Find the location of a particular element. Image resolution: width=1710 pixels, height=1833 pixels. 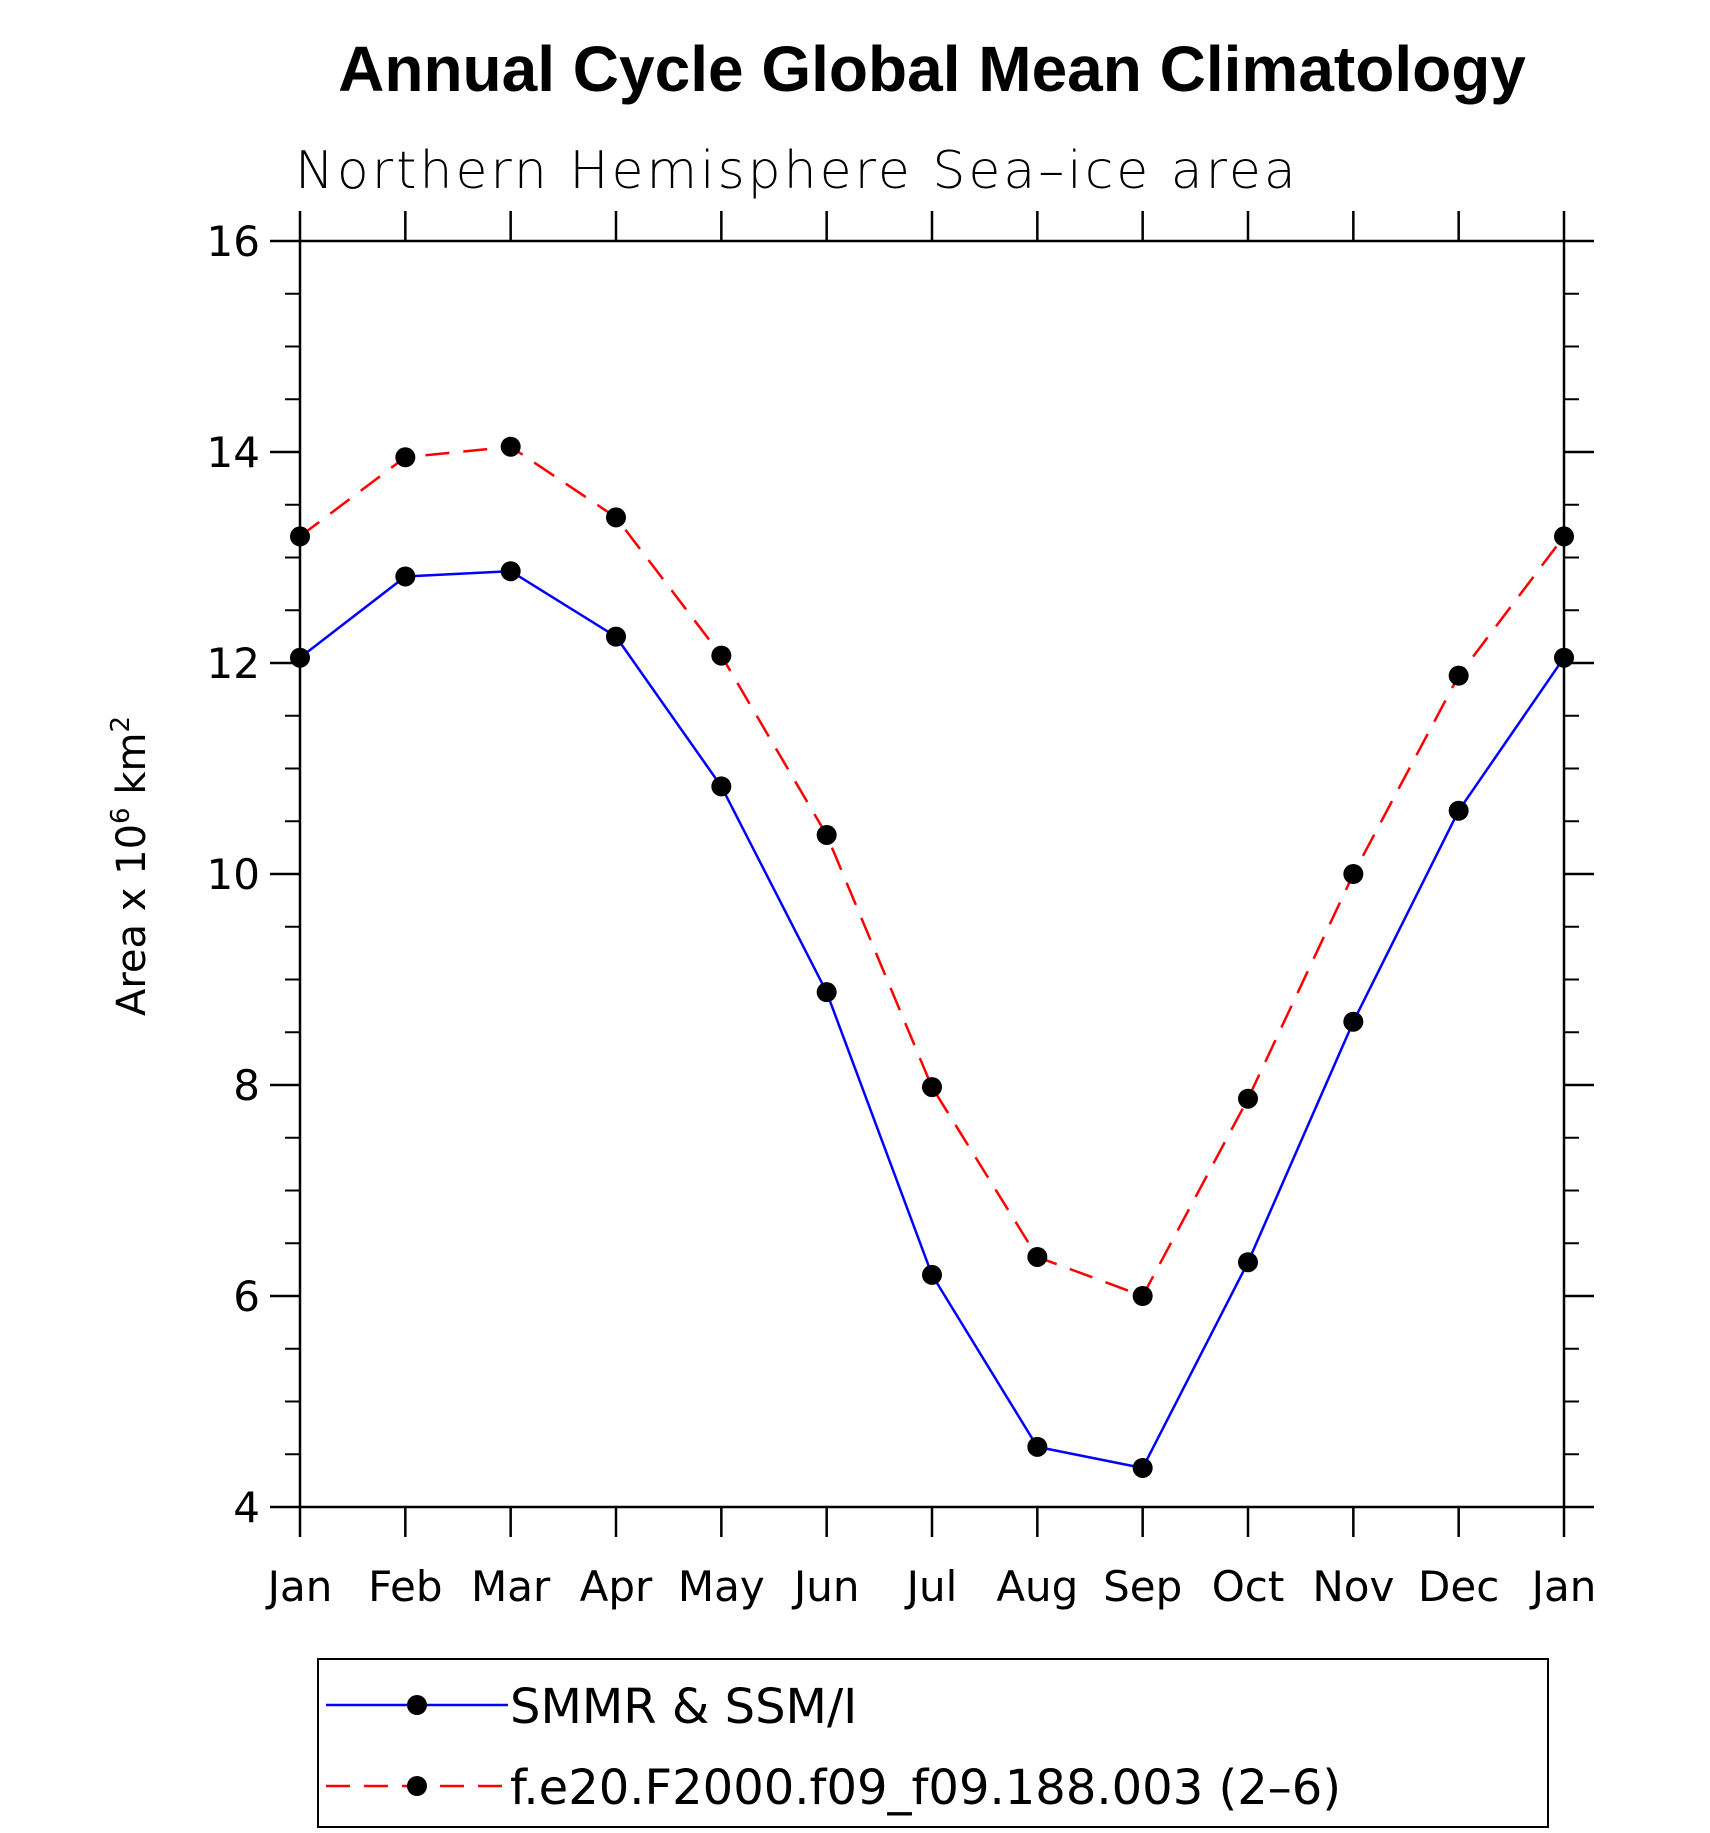

x-tick-label: May is located at coordinates (721, 1586).